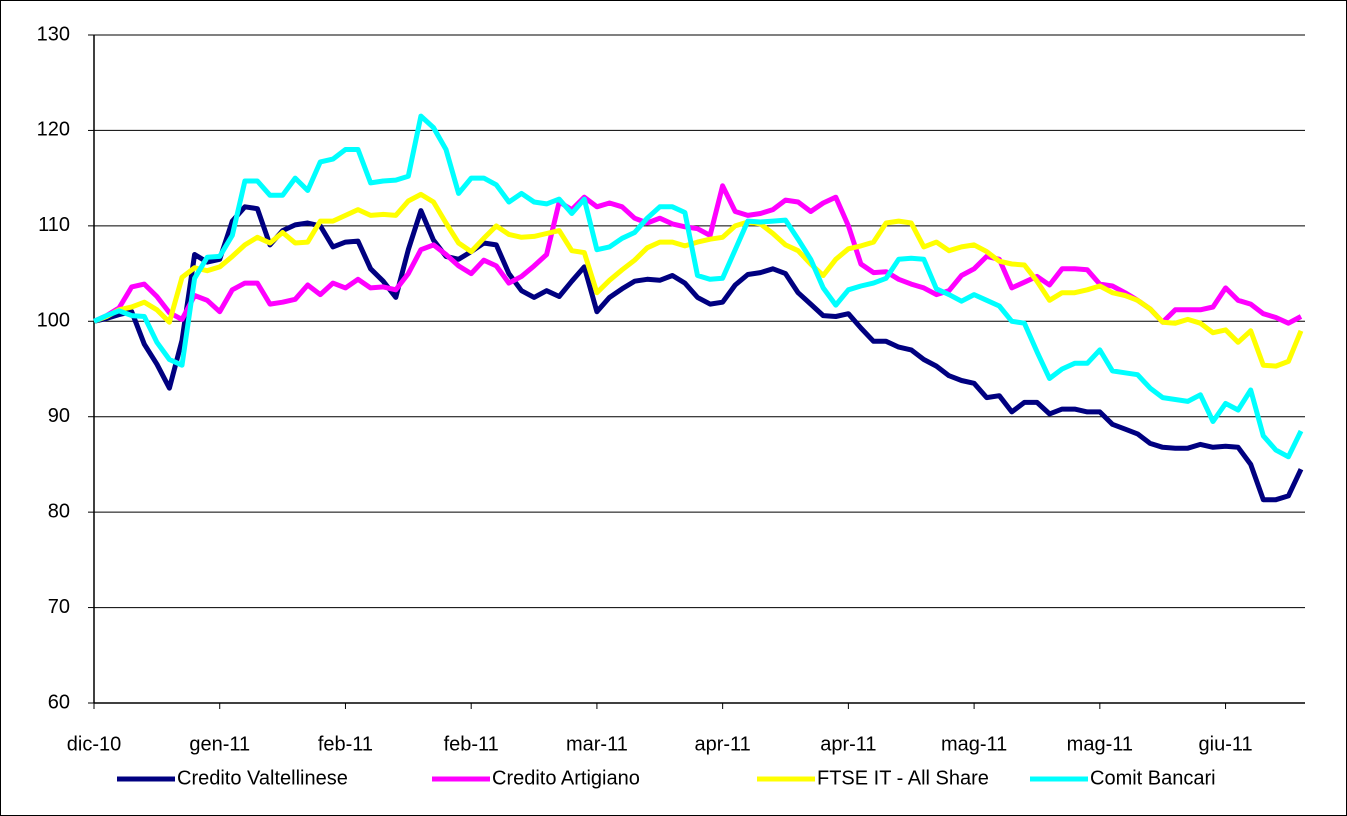  I want to click on x-tick-label: gen-11, so click(219, 744).